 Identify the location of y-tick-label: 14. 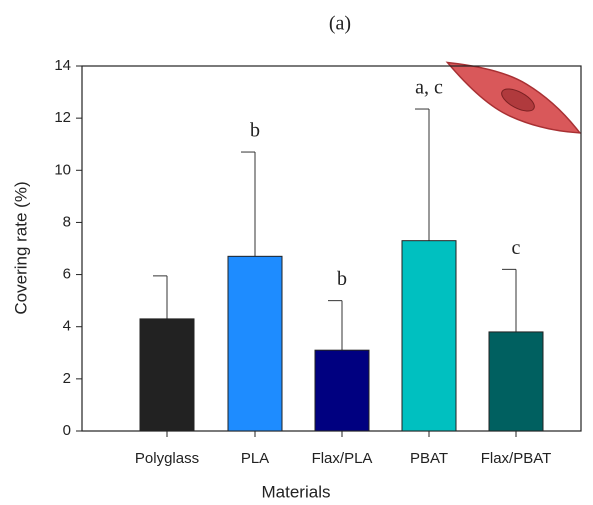
(62, 65).